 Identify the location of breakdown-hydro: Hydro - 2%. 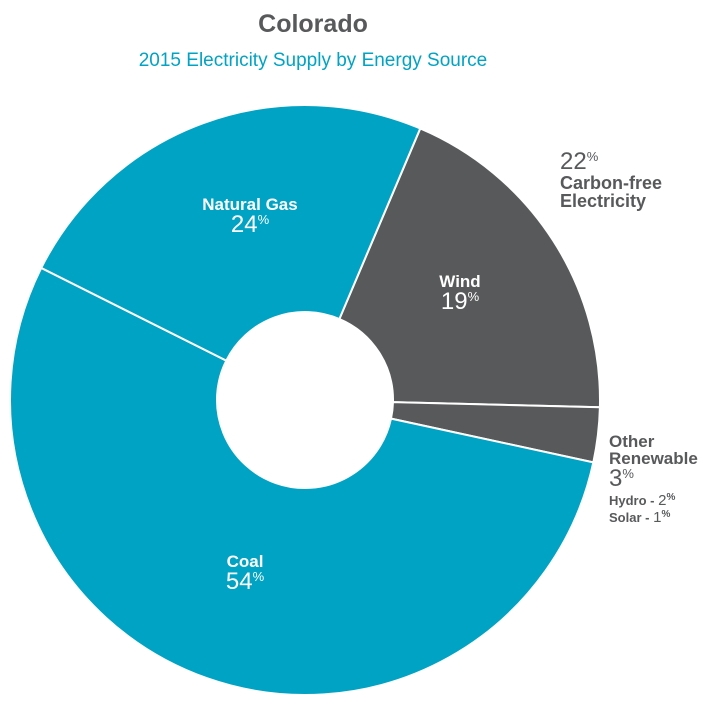
(664, 500).